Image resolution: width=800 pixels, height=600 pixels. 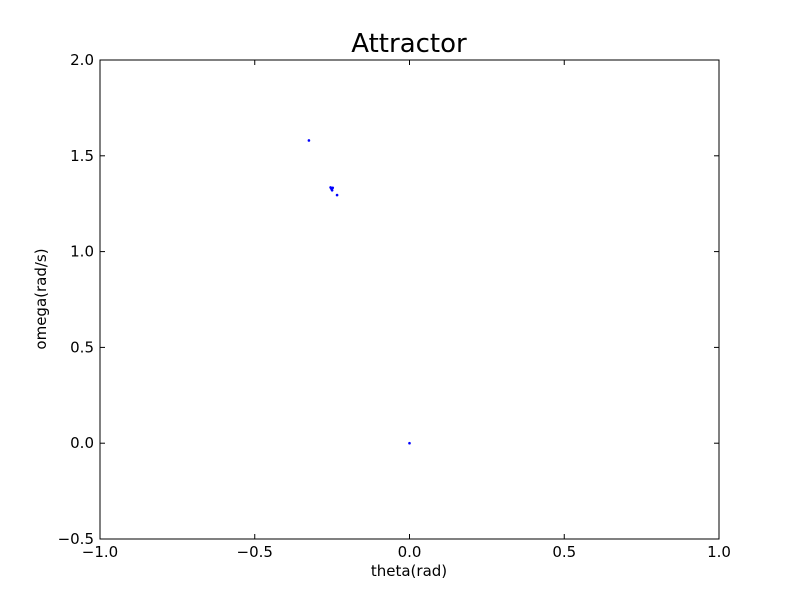 I want to click on y-tick-label: 1.0, so click(x=82, y=252).